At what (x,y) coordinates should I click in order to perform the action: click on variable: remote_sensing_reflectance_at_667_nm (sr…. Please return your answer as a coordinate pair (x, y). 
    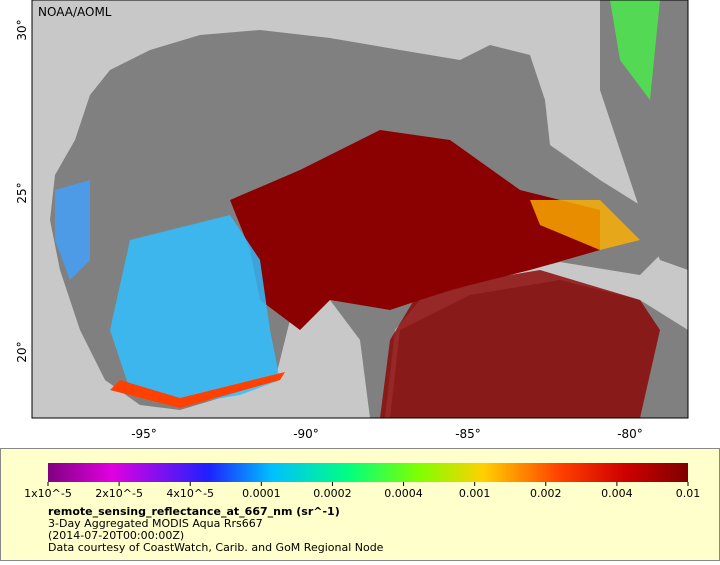
    Looking at the image, I should click on (194, 511).